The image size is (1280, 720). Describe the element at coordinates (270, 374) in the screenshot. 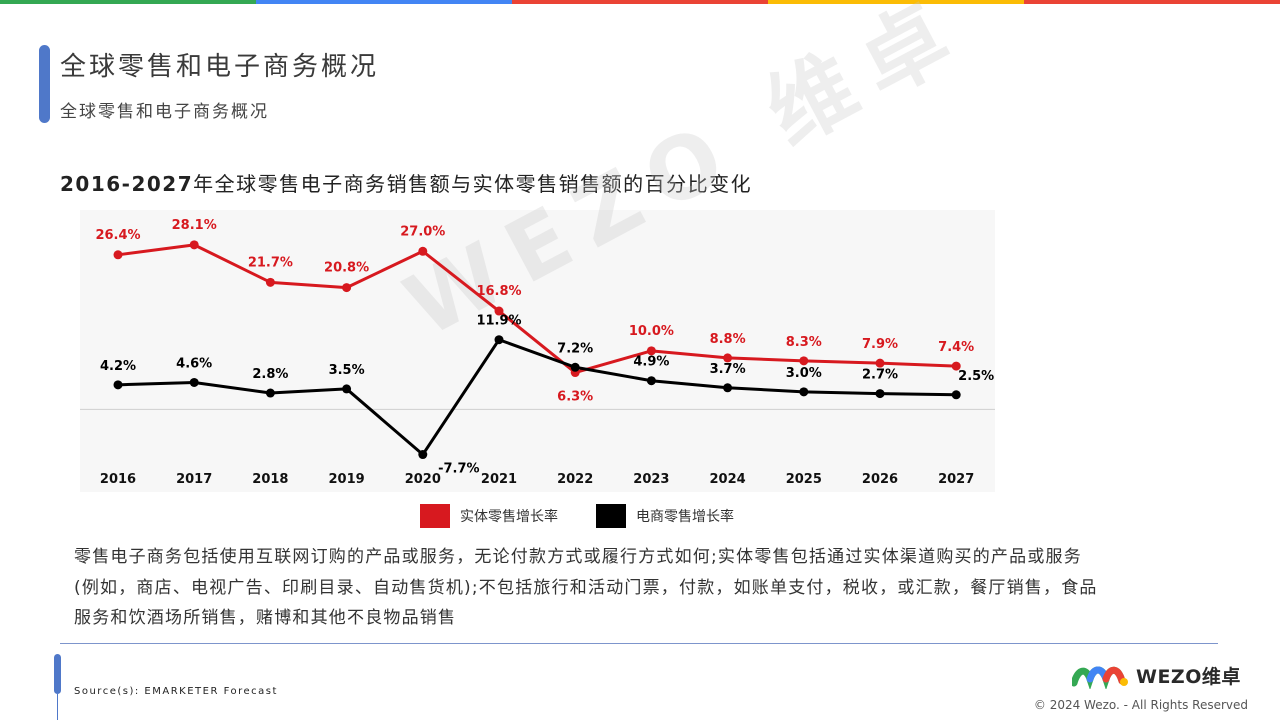

I see `data-label-ecommerce: 2.8%` at that location.